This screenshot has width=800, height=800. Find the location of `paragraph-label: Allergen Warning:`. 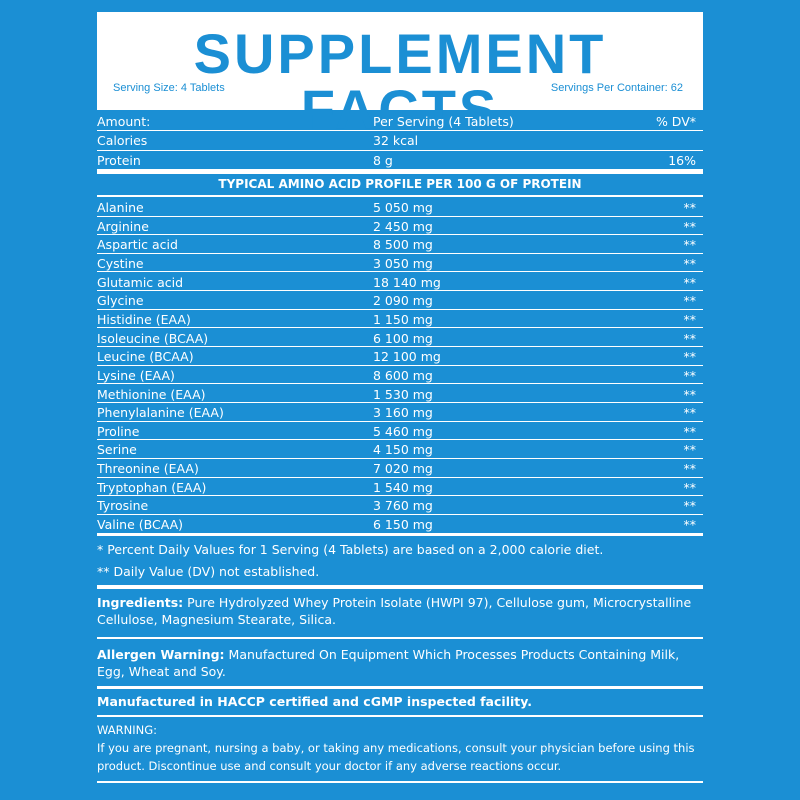

paragraph-label: Allergen Warning: is located at coordinates (161, 654).